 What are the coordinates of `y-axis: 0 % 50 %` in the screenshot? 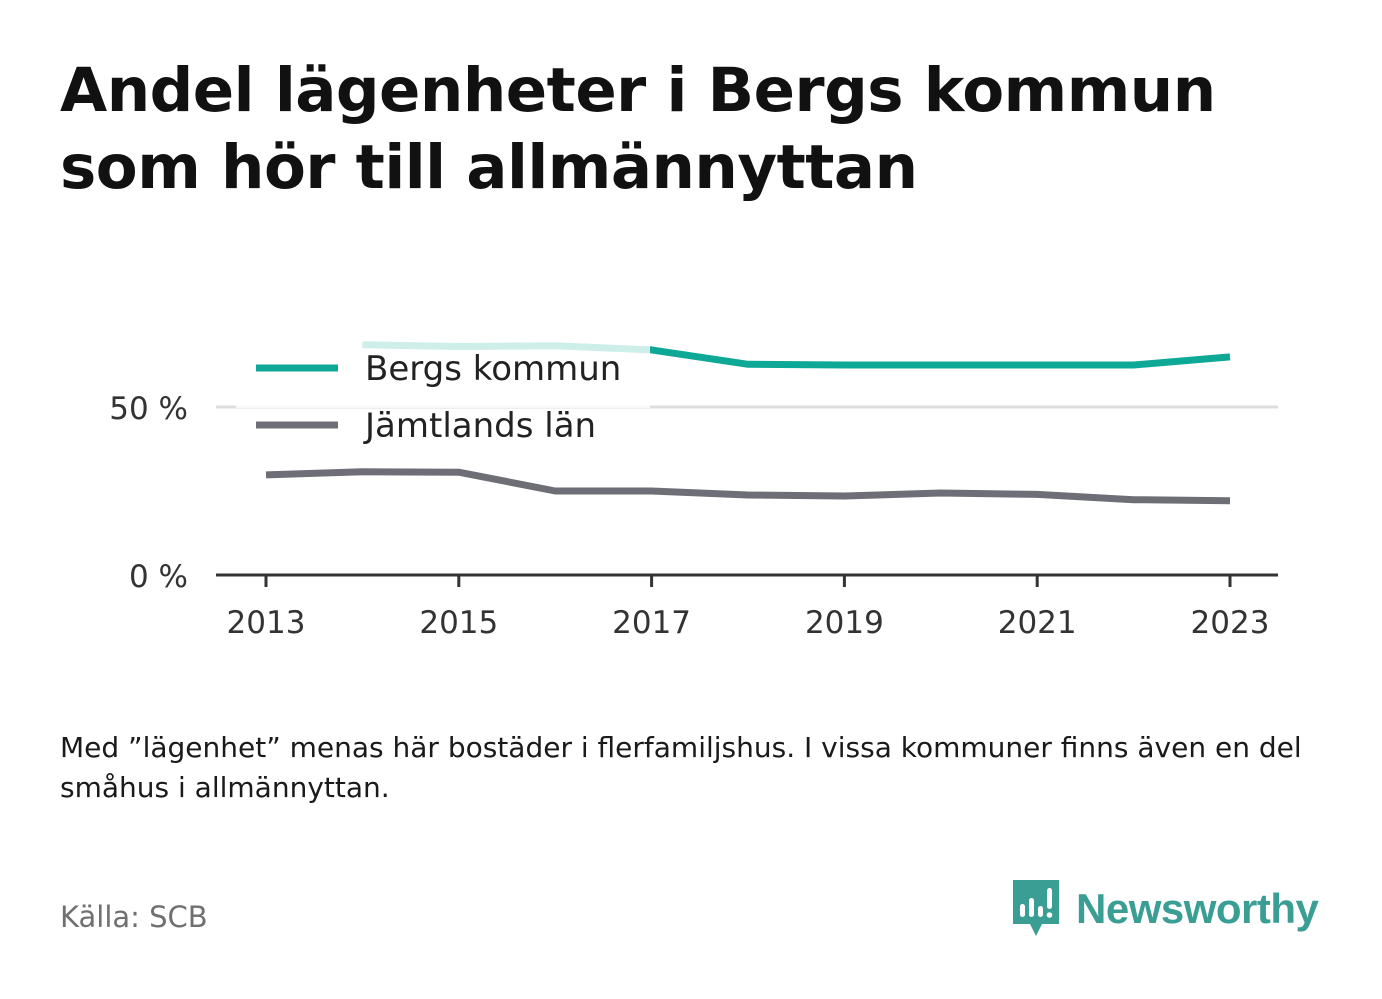 It's located at (148, 493).